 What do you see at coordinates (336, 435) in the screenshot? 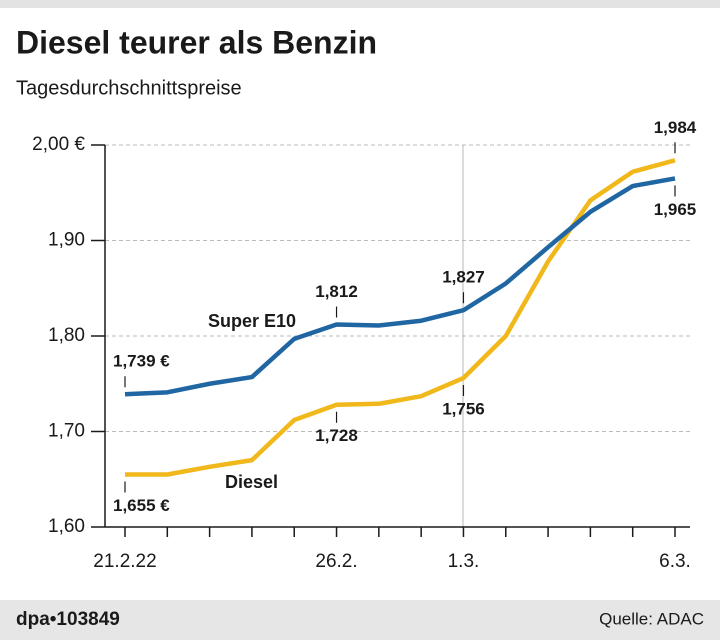
I see `value-label: 1,728` at bounding box center [336, 435].